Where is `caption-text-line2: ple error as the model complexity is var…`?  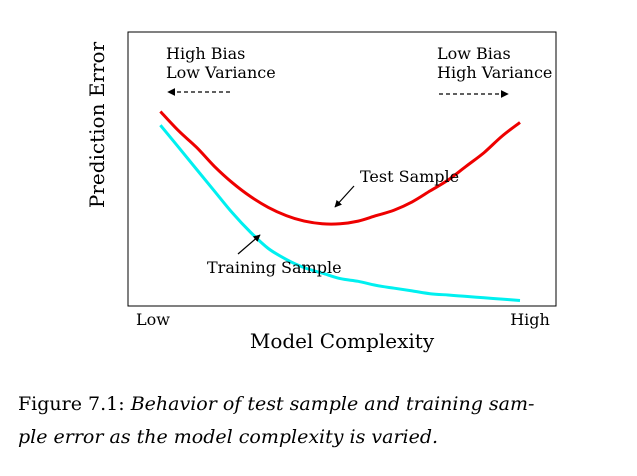 caption-text-line2: ple error as the model complexity is var… is located at coordinates (228, 437).